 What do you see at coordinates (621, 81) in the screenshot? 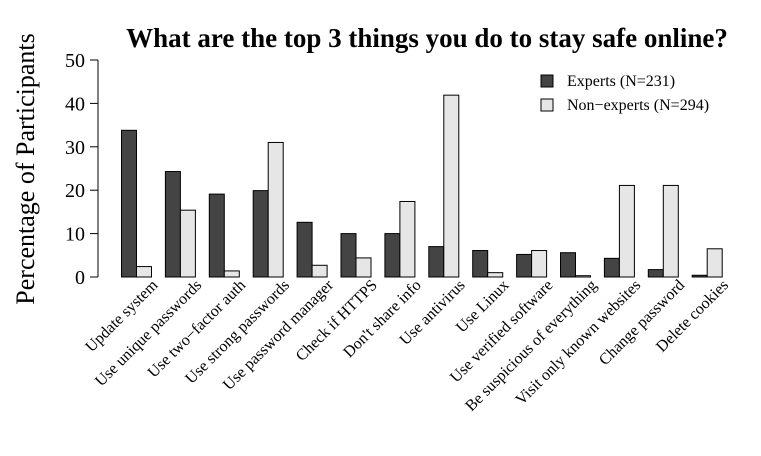
I see `legend-label-experts: Experts (N=231)` at bounding box center [621, 81].